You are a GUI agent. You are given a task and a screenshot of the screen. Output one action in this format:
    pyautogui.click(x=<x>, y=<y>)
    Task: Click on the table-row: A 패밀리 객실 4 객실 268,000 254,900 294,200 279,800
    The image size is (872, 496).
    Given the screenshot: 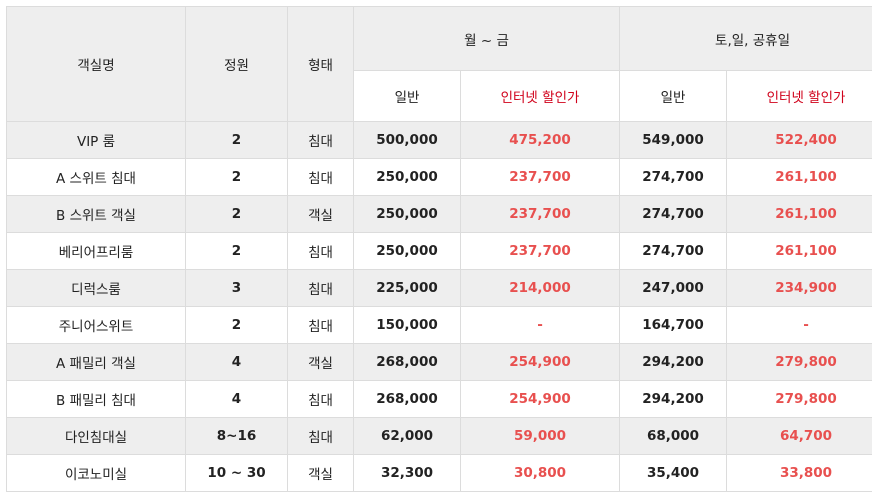 What is the action you would take?
    pyautogui.click(x=439, y=362)
    